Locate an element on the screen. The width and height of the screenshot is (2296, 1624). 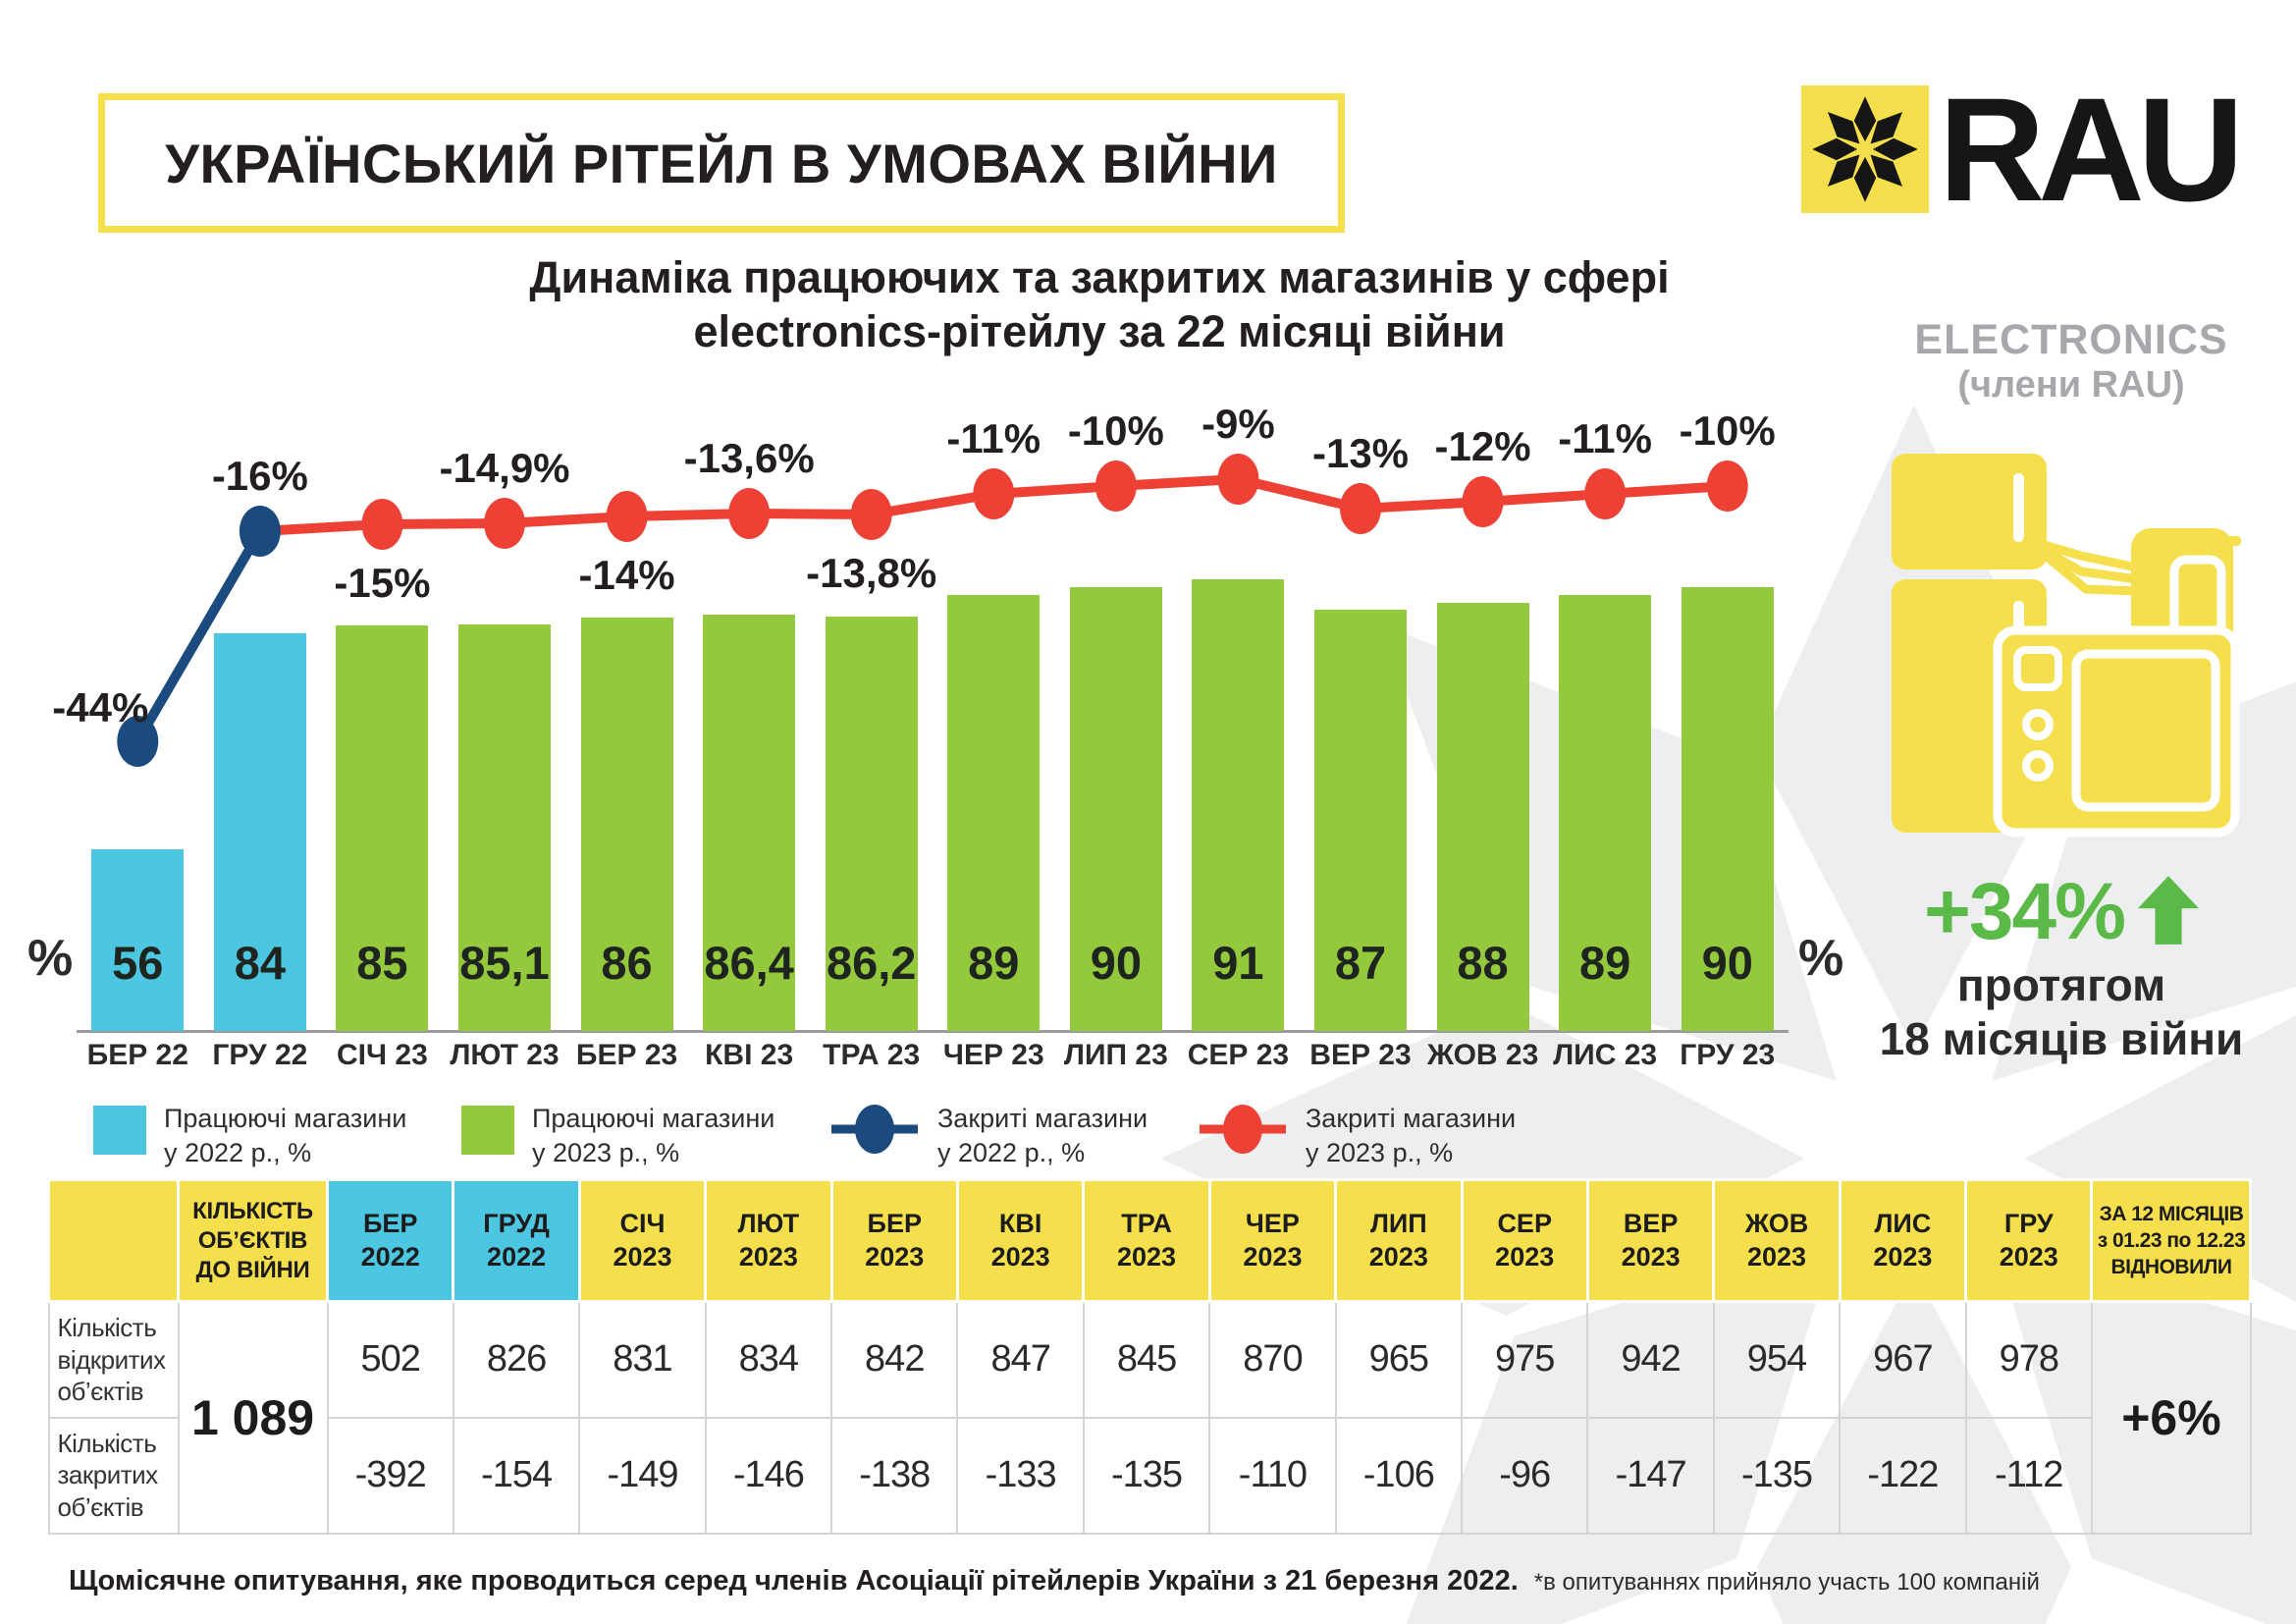
bar-value-label: 89 is located at coordinates (994, 963).